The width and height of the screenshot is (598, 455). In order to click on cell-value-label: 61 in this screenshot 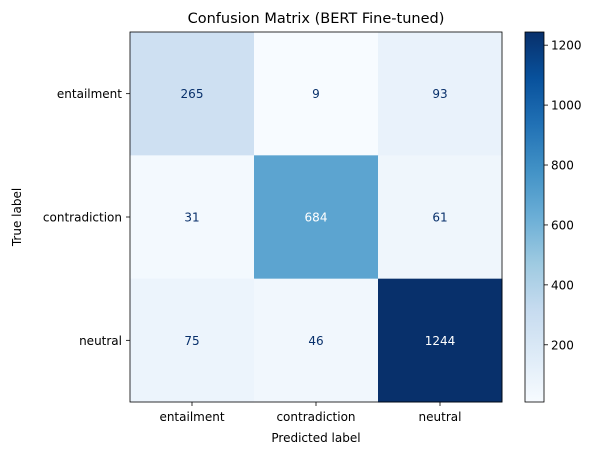, I will do `click(439, 218)`.